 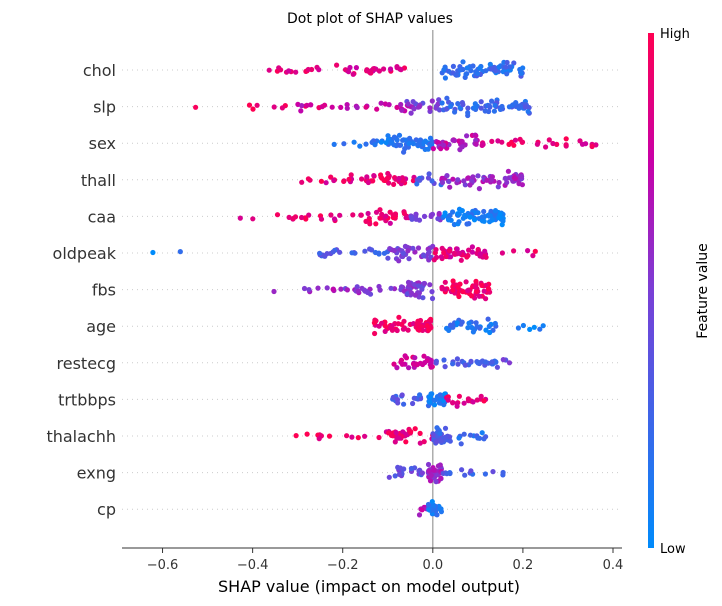 I want to click on x-tick-label: −0.4, so click(x=253, y=565).